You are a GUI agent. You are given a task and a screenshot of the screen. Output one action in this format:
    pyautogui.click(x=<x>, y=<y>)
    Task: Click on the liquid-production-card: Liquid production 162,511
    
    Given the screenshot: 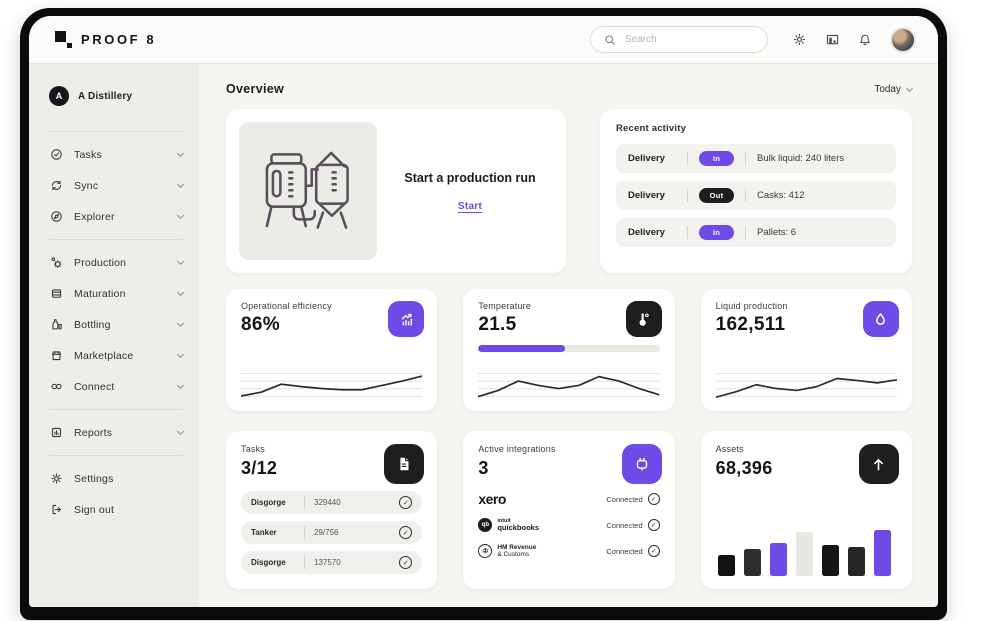 What is the action you would take?
    pyautogui.click(x=806, y=350)
    